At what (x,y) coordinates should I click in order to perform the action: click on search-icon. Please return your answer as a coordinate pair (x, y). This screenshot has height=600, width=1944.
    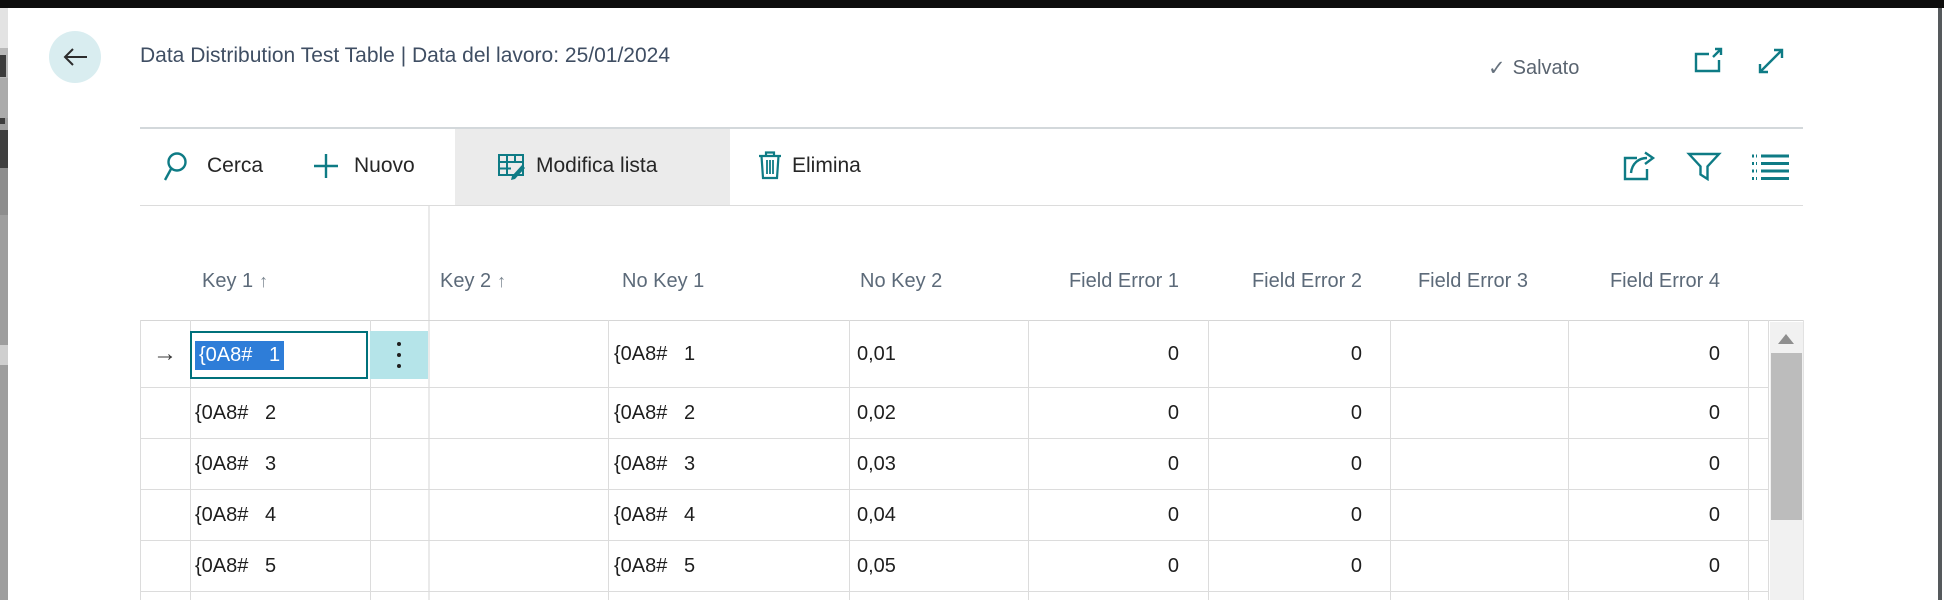
    Looking at the image, I should click on (175, 166).